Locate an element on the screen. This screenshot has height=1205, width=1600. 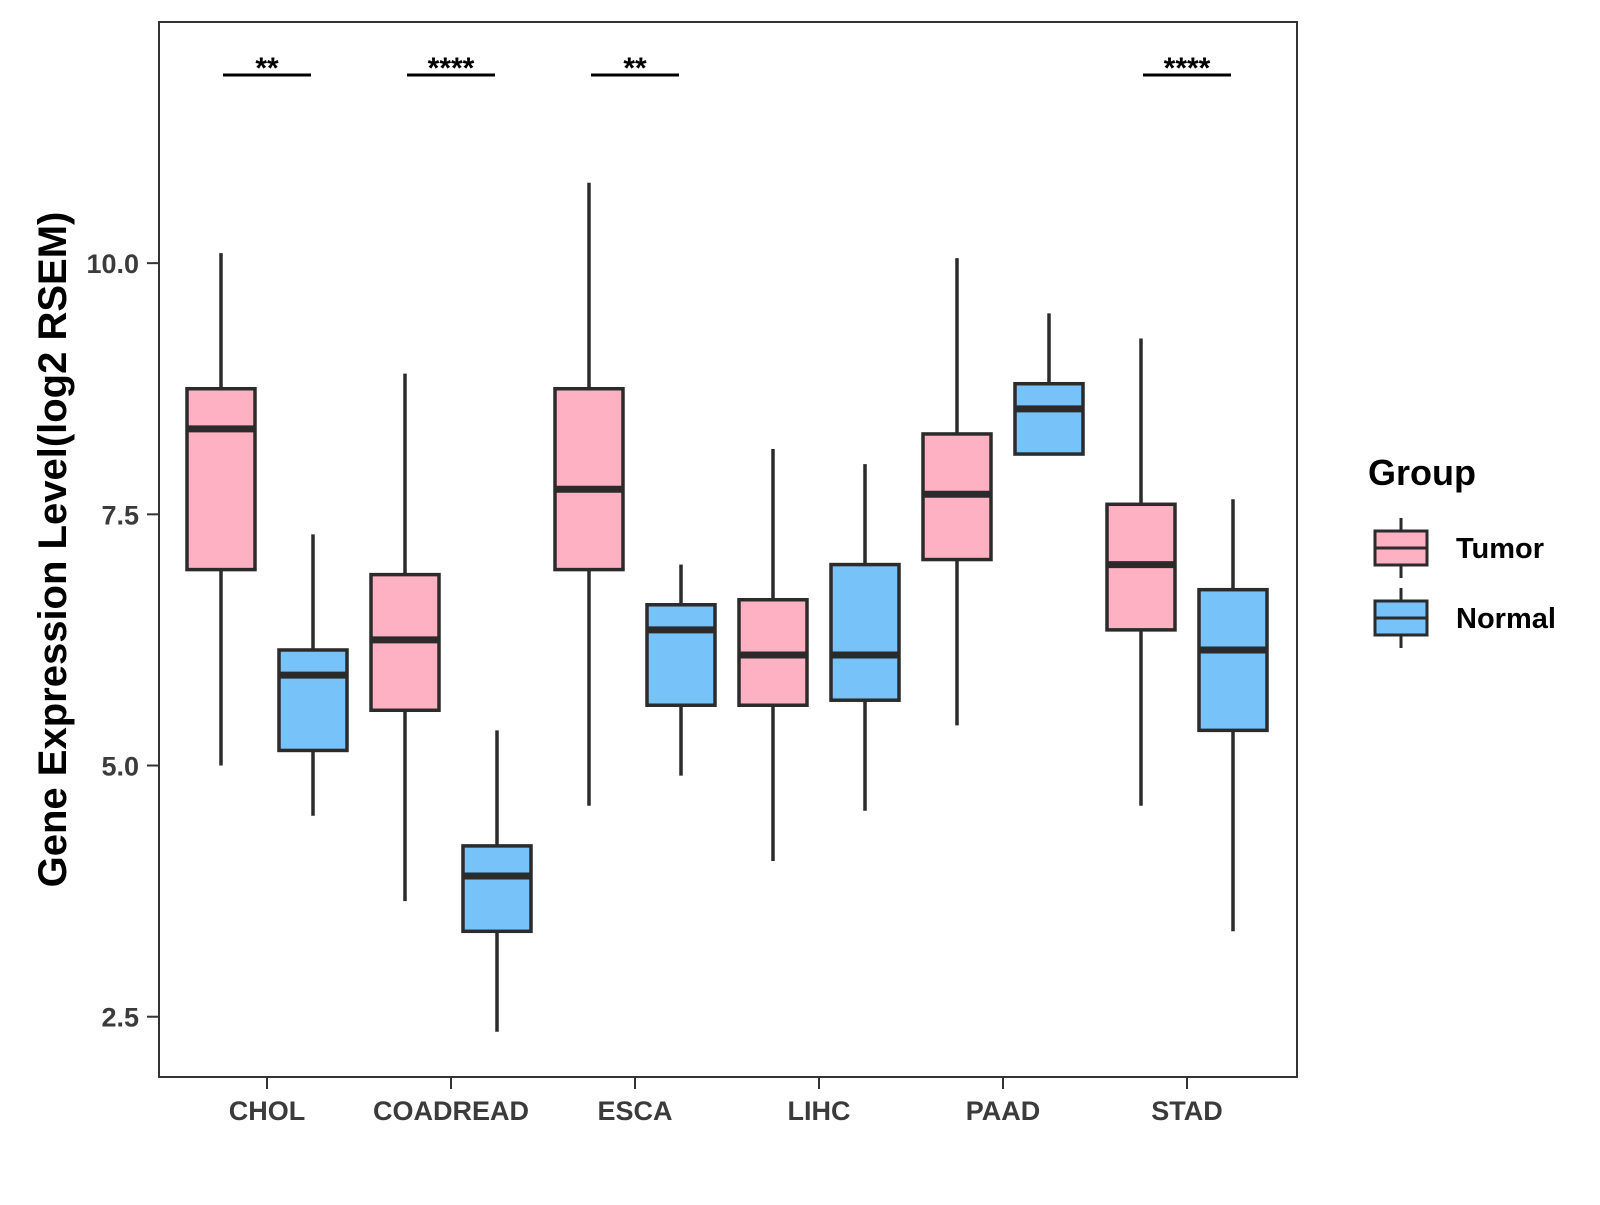
box-body-normal-paad is located at coordinates (1049, 418).